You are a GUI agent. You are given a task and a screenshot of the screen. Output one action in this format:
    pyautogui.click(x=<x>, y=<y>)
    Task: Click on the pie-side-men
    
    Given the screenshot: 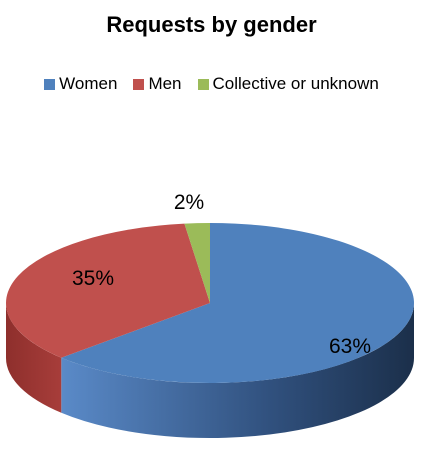 What is the action you would take?
    pyautogui.click(x=34, y=358)
    